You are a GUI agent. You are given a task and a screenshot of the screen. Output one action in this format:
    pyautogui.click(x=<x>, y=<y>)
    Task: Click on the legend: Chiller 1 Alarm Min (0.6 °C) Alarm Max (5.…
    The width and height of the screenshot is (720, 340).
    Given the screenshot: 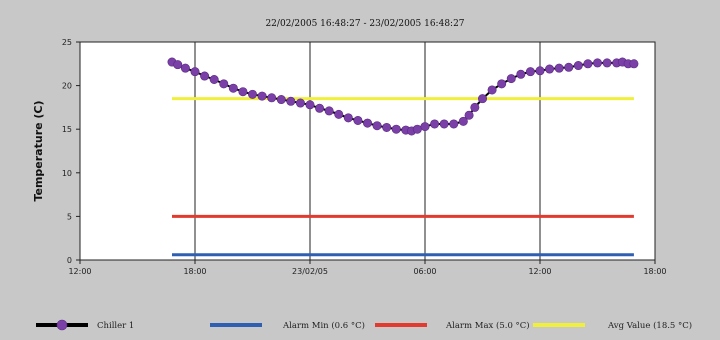 What is the action you would take?
    pyautogui.click(x=364, y=325)
    